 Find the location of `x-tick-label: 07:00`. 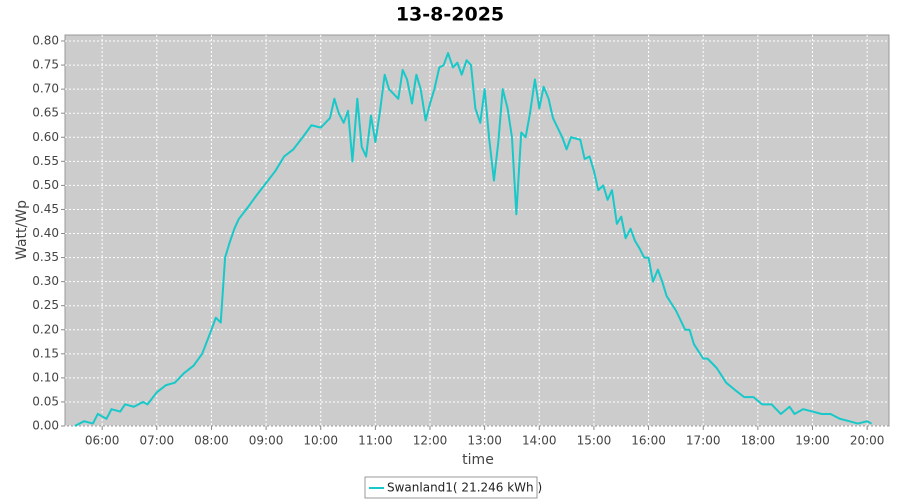

x-tick-label: 07:00 is located at coordinates (157, 441).